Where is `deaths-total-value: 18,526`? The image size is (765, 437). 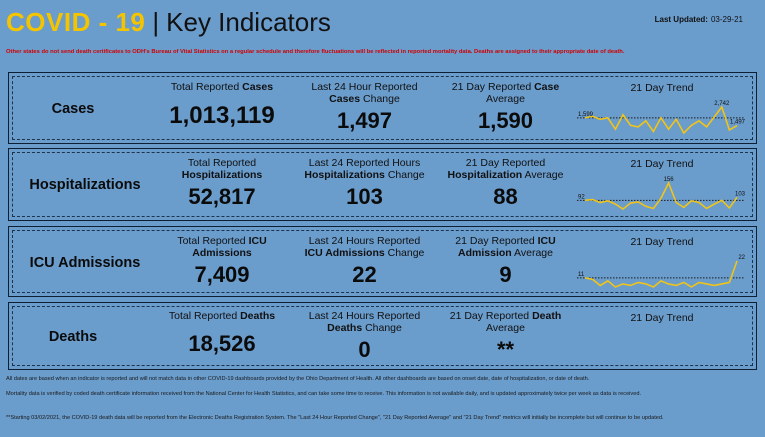 deaths-total-value: 18,526 is located at coordinates (222, 343).